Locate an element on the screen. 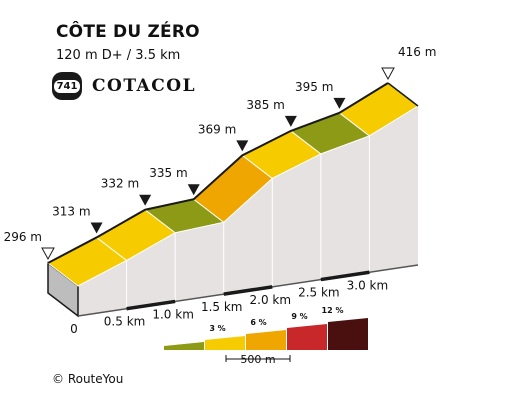 The height and width of the screenshot is (400, 532). elevation-label: 313 m is located at coordinates (71, 211).